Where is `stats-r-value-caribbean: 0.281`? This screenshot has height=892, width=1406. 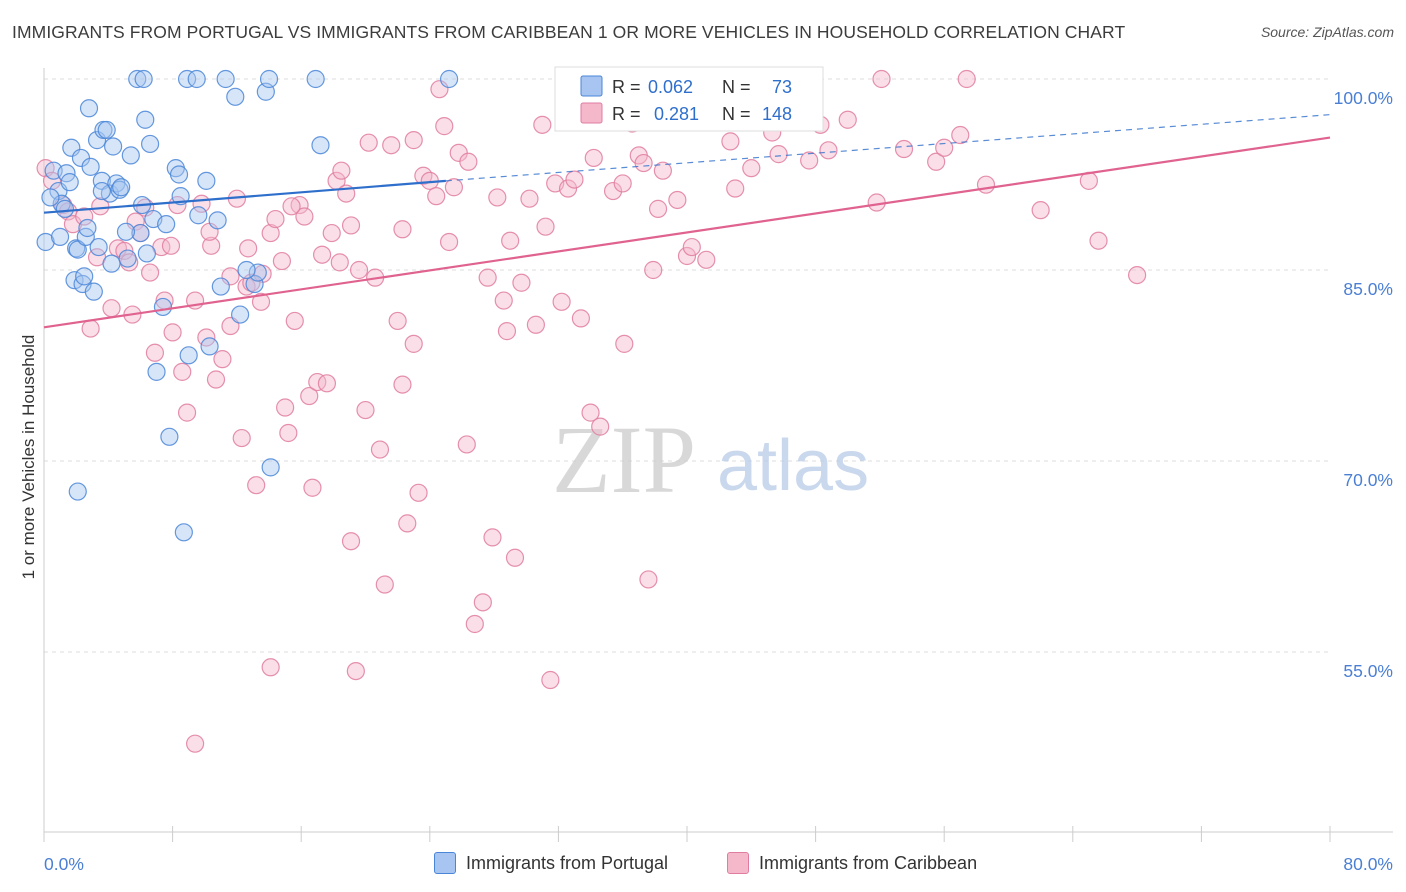
stats-r-value-caribbean: 0.281 is located at coordinates (676, 114).